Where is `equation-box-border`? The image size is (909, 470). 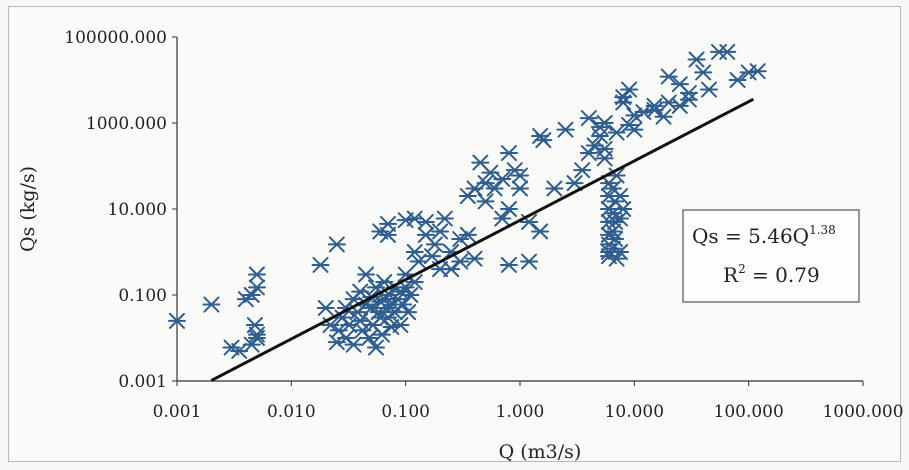 equation-box-border is located at coordinates (771, 256).